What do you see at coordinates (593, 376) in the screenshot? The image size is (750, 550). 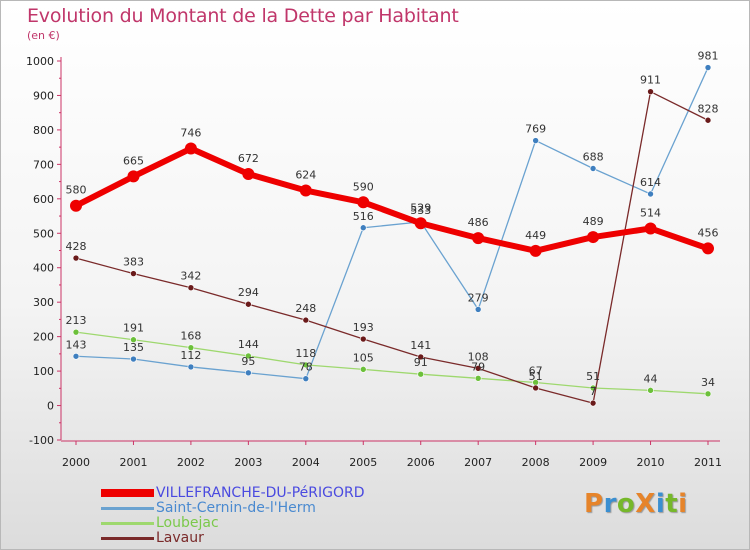 I see `data-label: 51` at bounding box center [593, 376].